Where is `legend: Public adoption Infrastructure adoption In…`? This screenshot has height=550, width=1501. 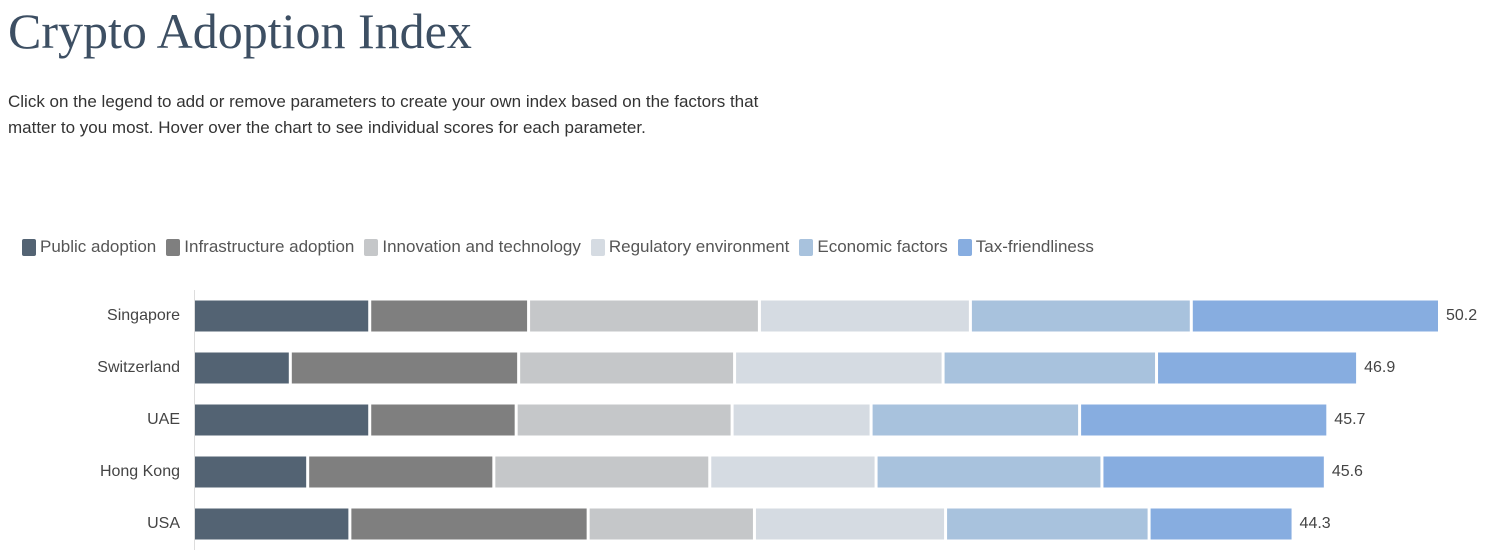 legend: Public adoption Infrastructure adoption In… is located at coordinates (558, 247).